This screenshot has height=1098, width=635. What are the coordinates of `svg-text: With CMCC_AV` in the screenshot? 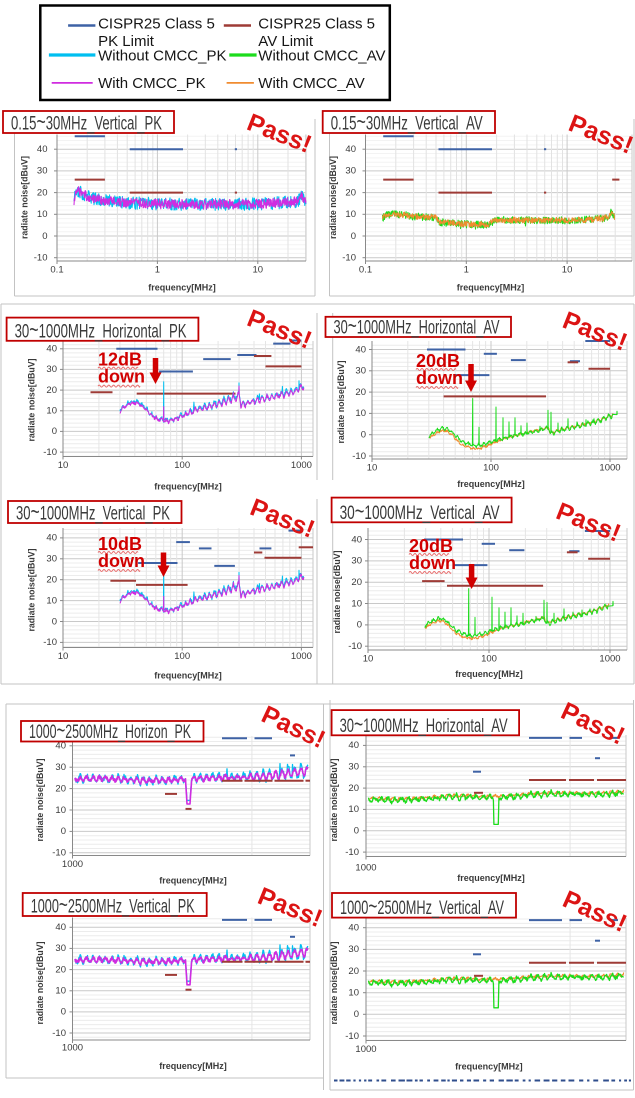 It's located at (311, 83).